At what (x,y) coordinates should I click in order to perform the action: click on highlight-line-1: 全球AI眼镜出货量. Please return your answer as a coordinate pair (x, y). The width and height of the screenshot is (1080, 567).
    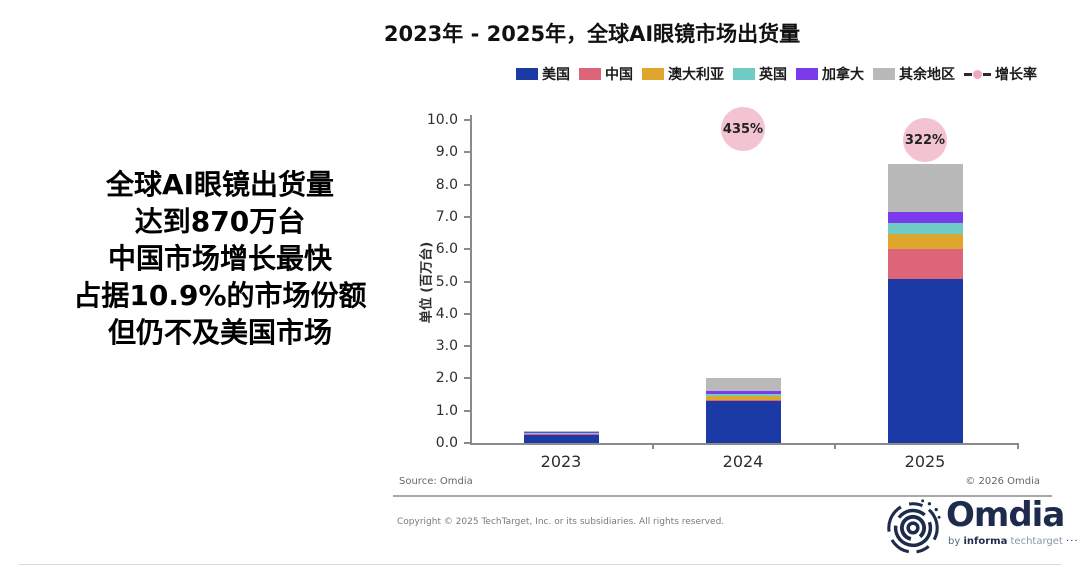
    Looking at the image, I should click on (220, 184).